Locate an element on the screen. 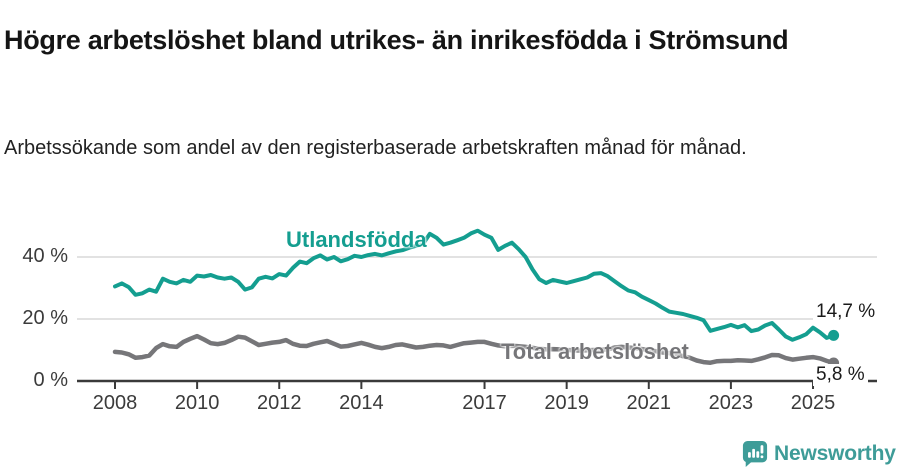 This screenshot has height=474, width=900. series-line is located at coordinates (474, 349).